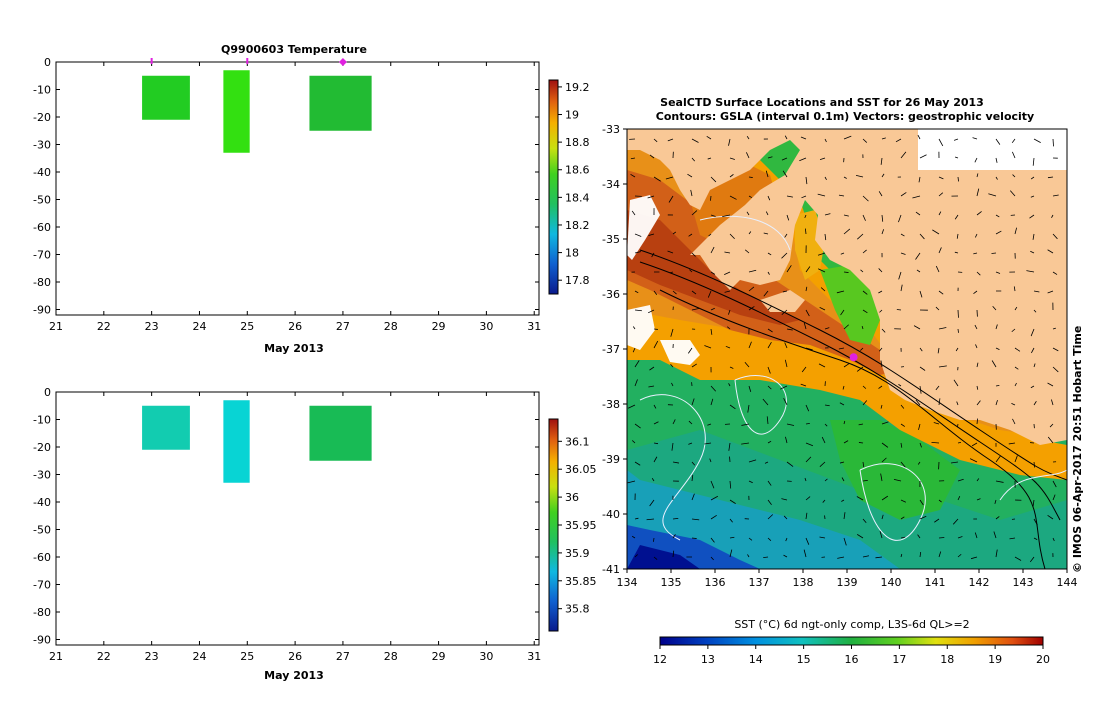 The image size is (1099, 704). I want to click on lon-tick-label: 134, so click(627, 582).